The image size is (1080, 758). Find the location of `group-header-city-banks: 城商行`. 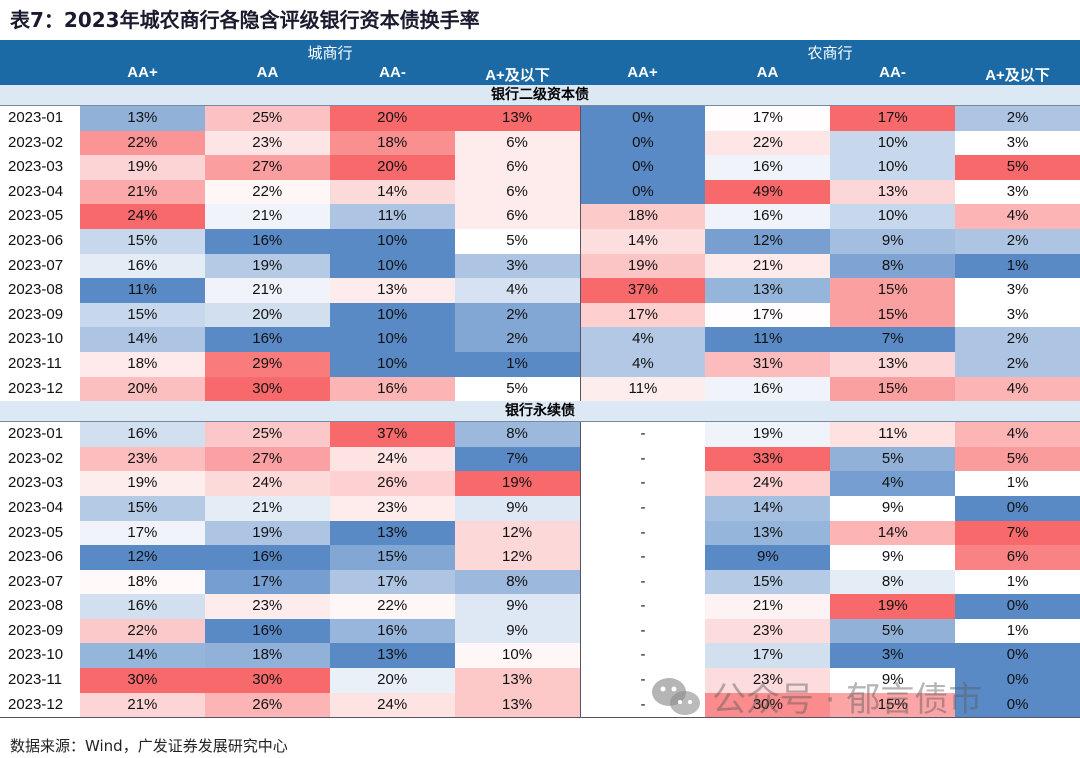

group-header-city-banks: 城商行 is located at coordinates (330, 53).